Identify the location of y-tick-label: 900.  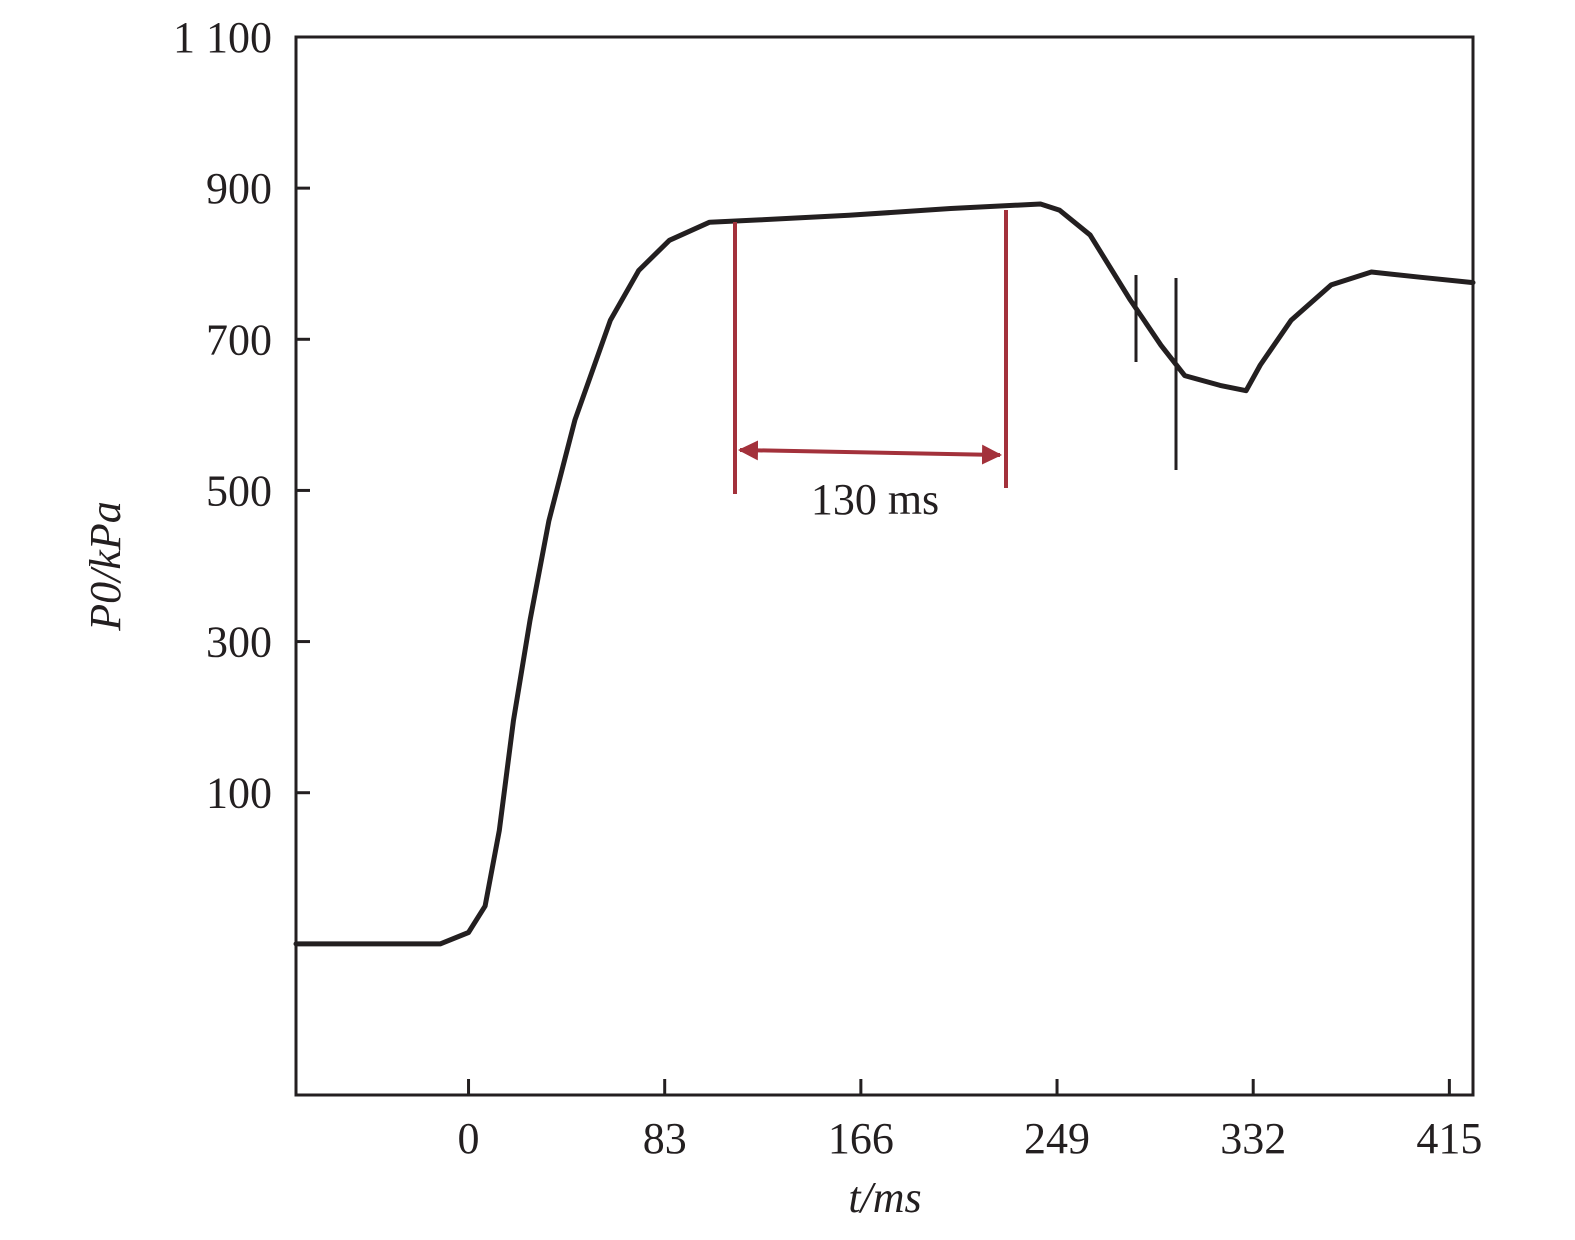
(239, 188).